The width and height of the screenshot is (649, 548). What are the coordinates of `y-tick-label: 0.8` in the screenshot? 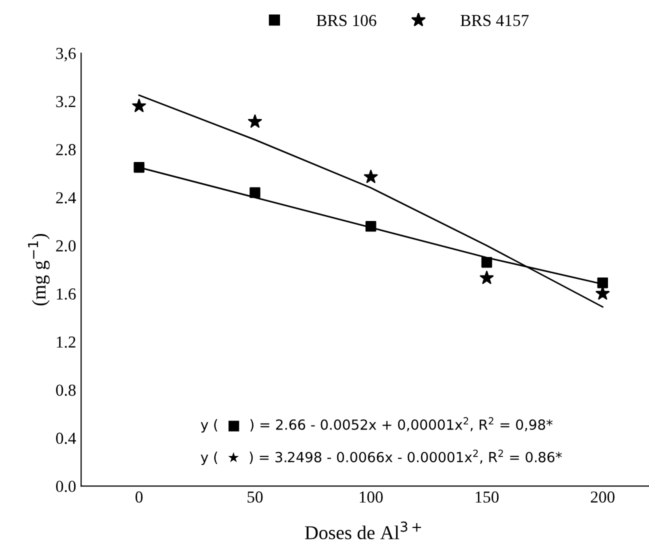 It's located at (66, 390).